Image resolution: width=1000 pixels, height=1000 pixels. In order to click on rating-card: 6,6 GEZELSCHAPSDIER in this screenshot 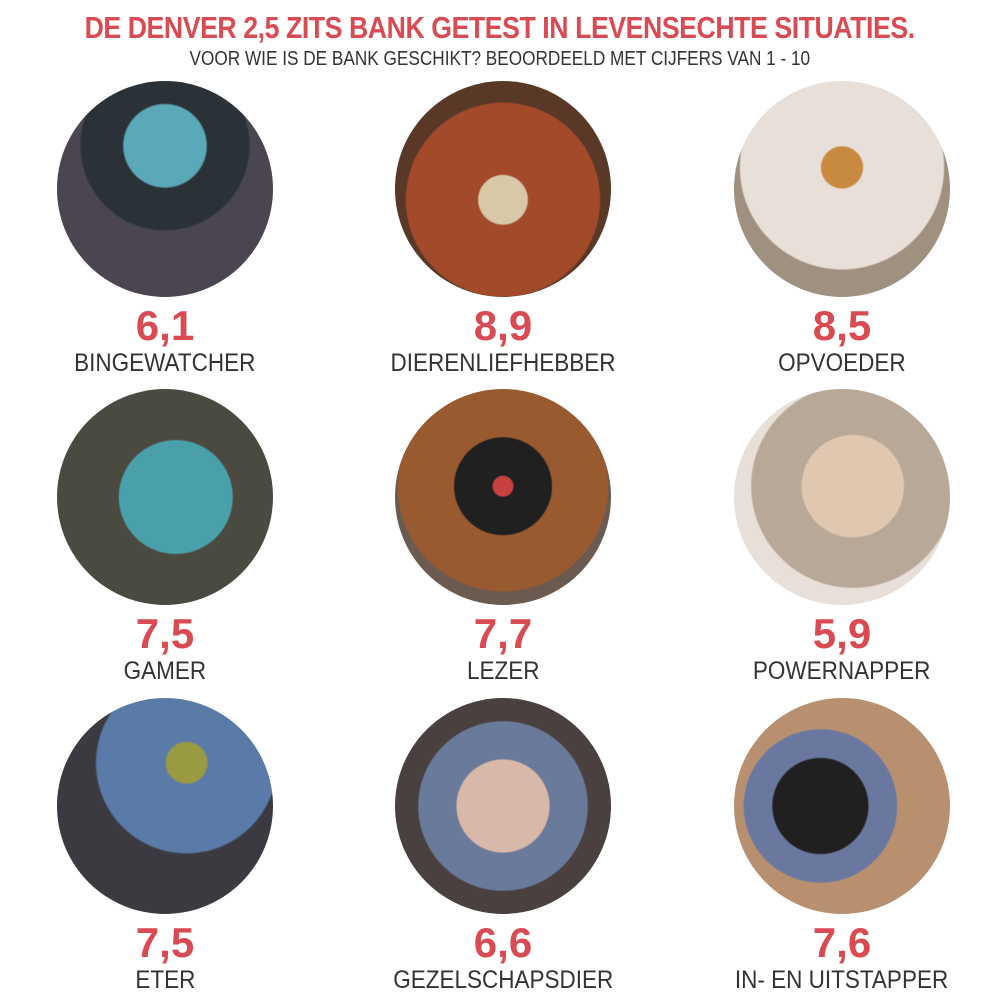, I will do `click(503, 846)`.